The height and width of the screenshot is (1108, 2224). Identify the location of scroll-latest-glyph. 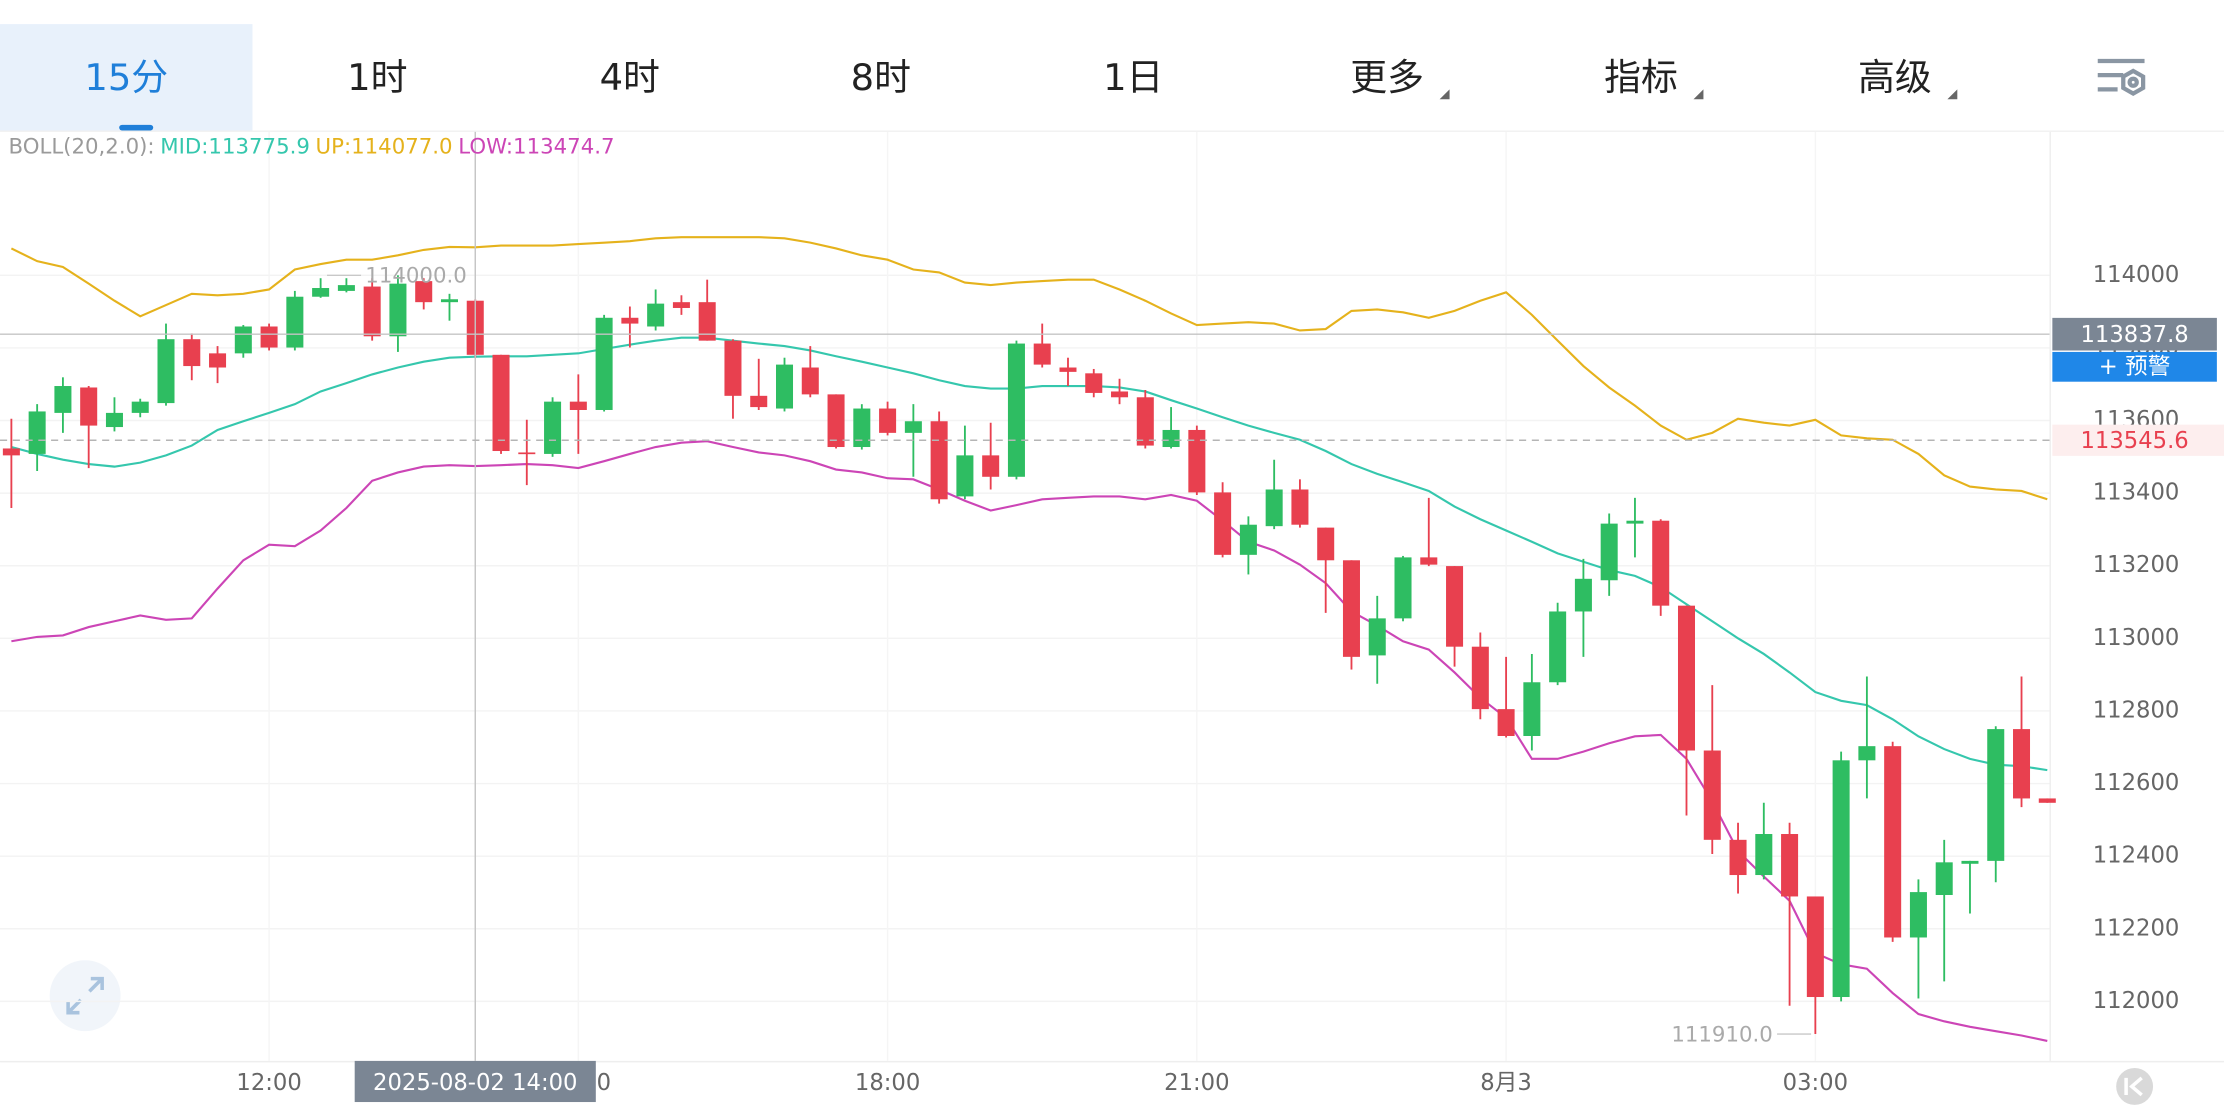
(2133, 1086).